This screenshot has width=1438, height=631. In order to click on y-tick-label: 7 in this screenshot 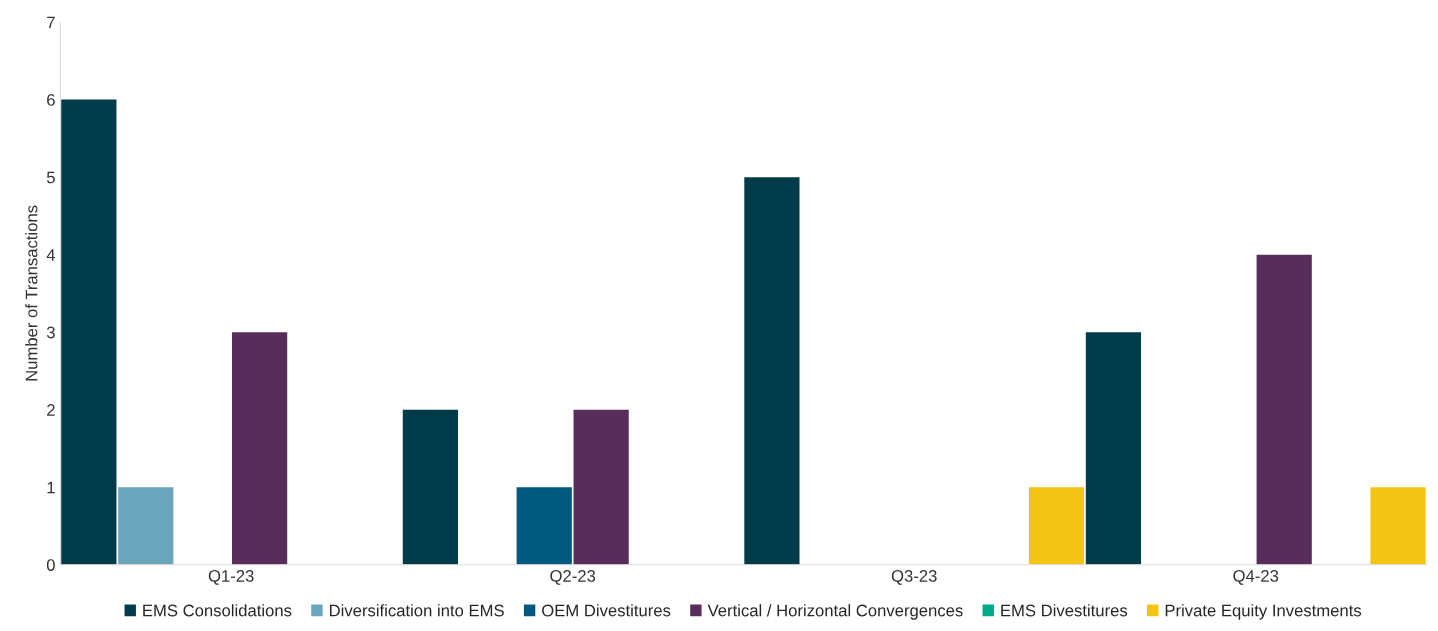, I will do `click(51, 22)`.